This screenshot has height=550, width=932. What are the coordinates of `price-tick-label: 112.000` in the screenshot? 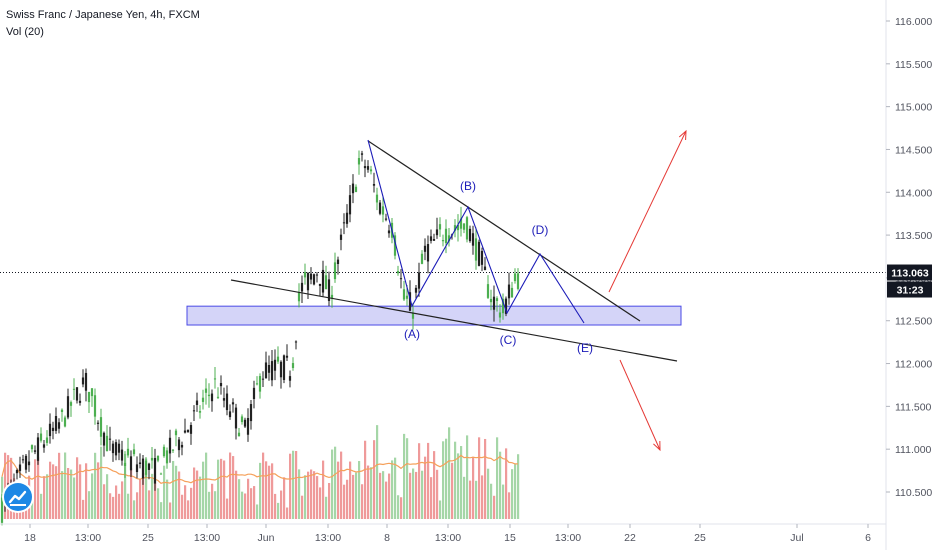 It's located at (913, 365).